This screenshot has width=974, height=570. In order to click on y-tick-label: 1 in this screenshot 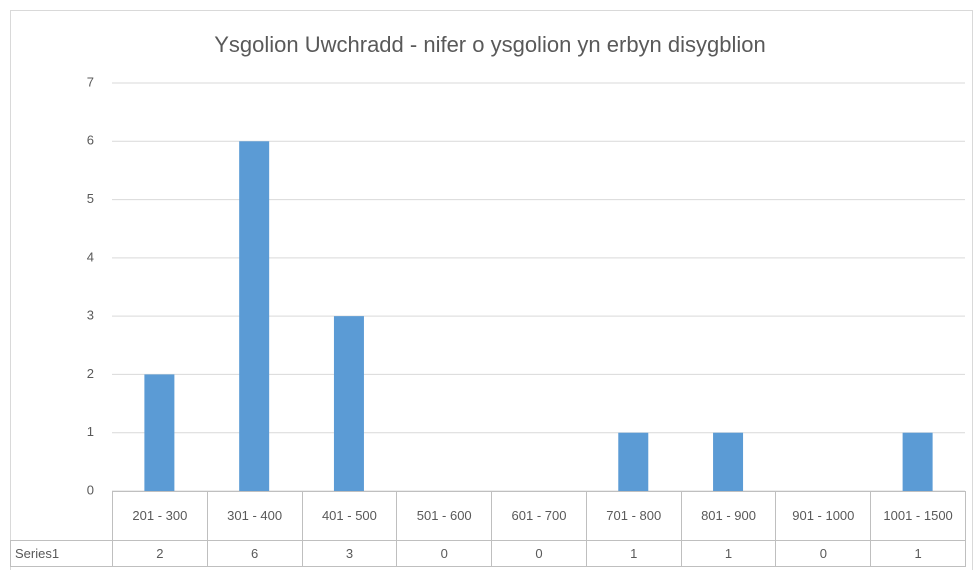, I will do `click(90, 431)`.